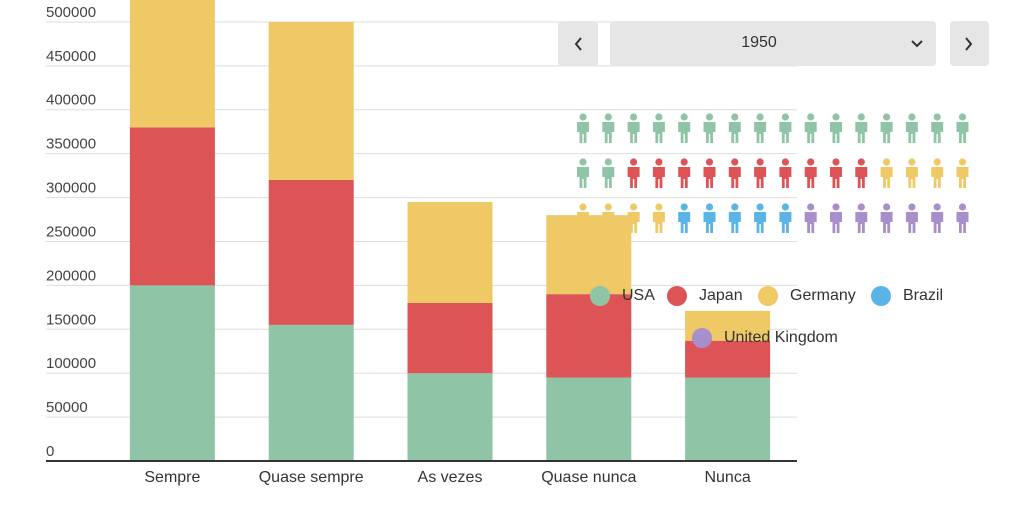 The width and height of the screenshot is (1024, 512). What do you see at coordinates (311, 477) in the screenshot?
I see `x-tick-label: Quase sempre` at bounding box center [311, 477].